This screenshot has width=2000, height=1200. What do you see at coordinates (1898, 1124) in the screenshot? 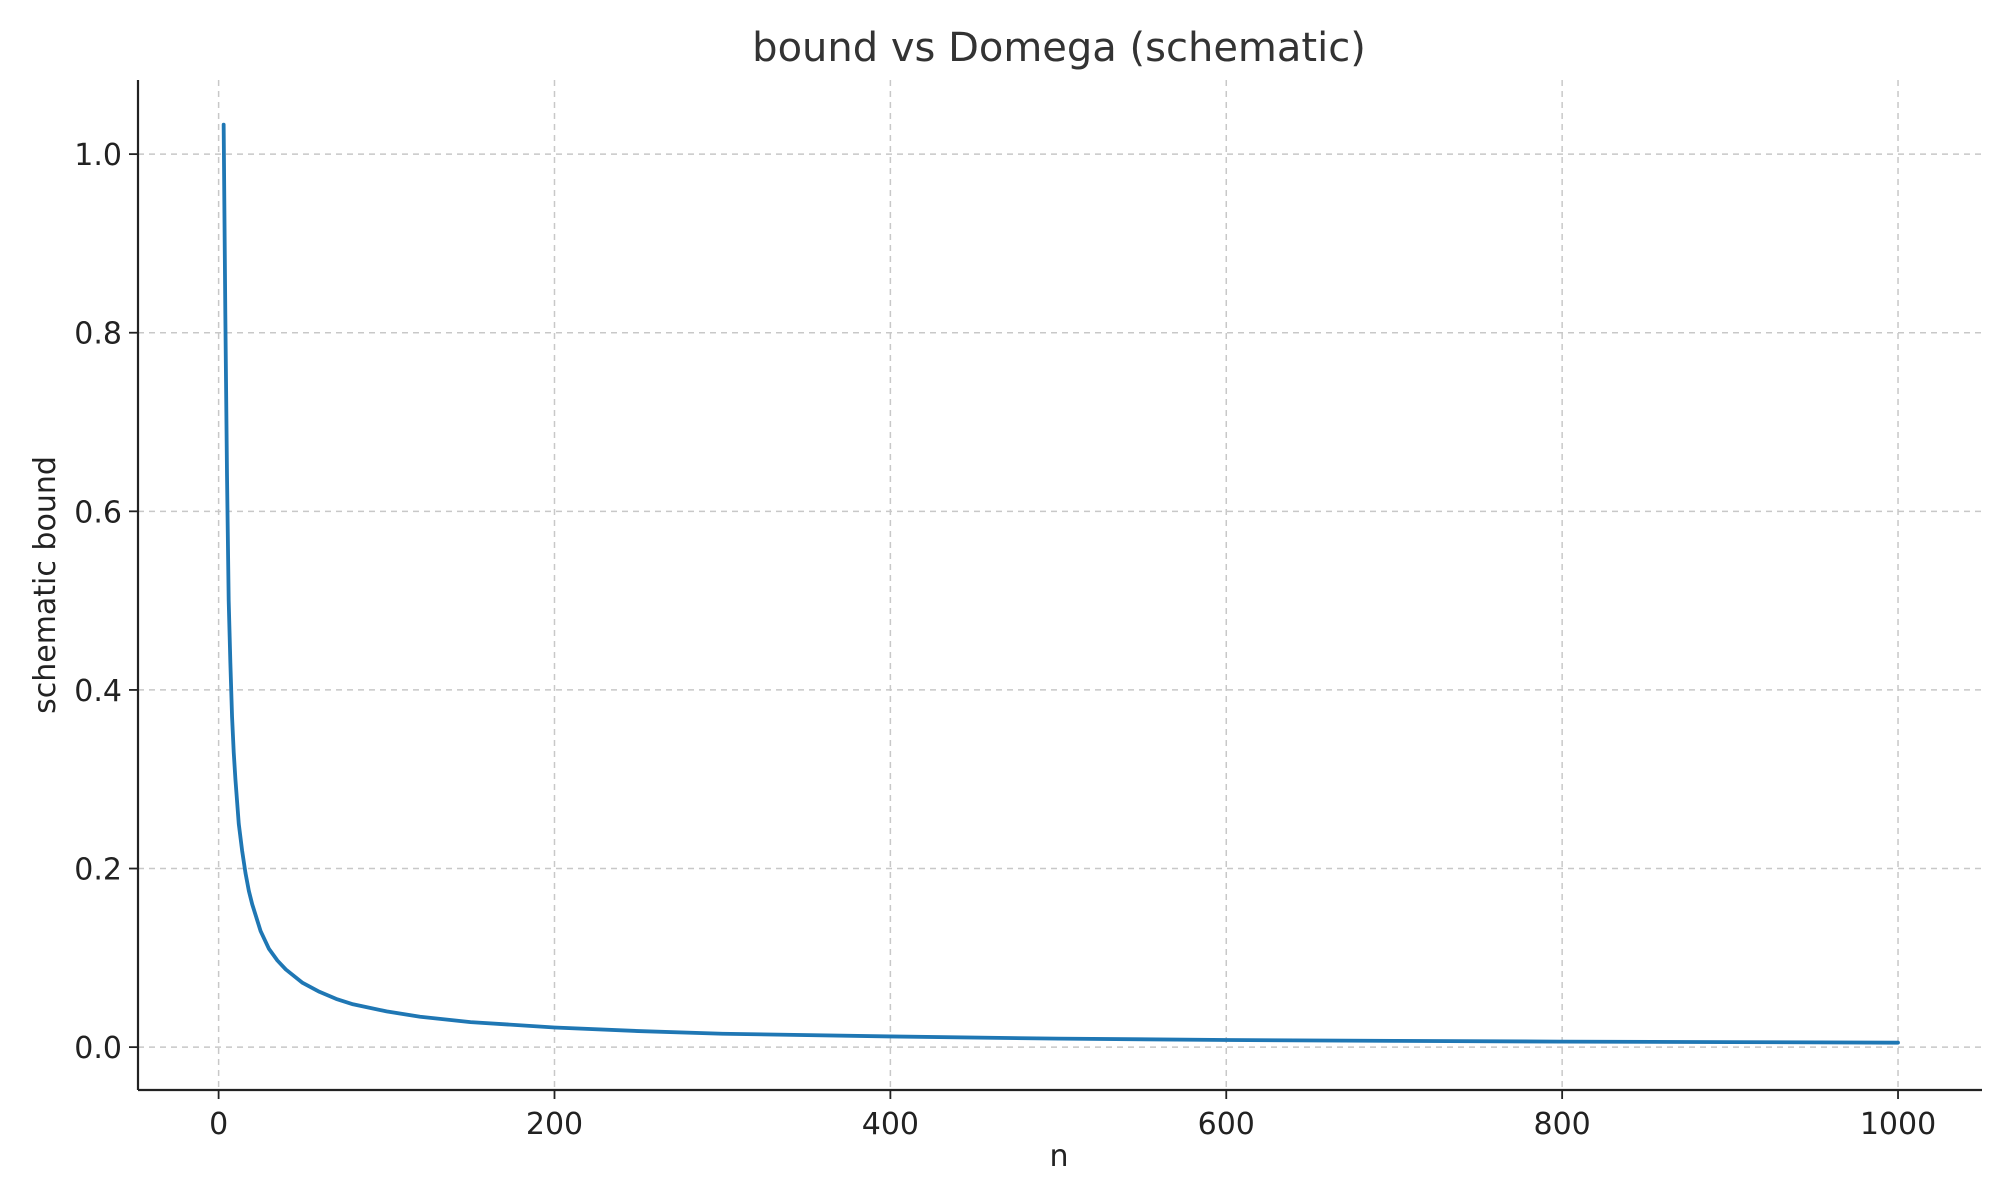
I see `x-tick-label-5: 1000` at bounding box center [1898, 1124].